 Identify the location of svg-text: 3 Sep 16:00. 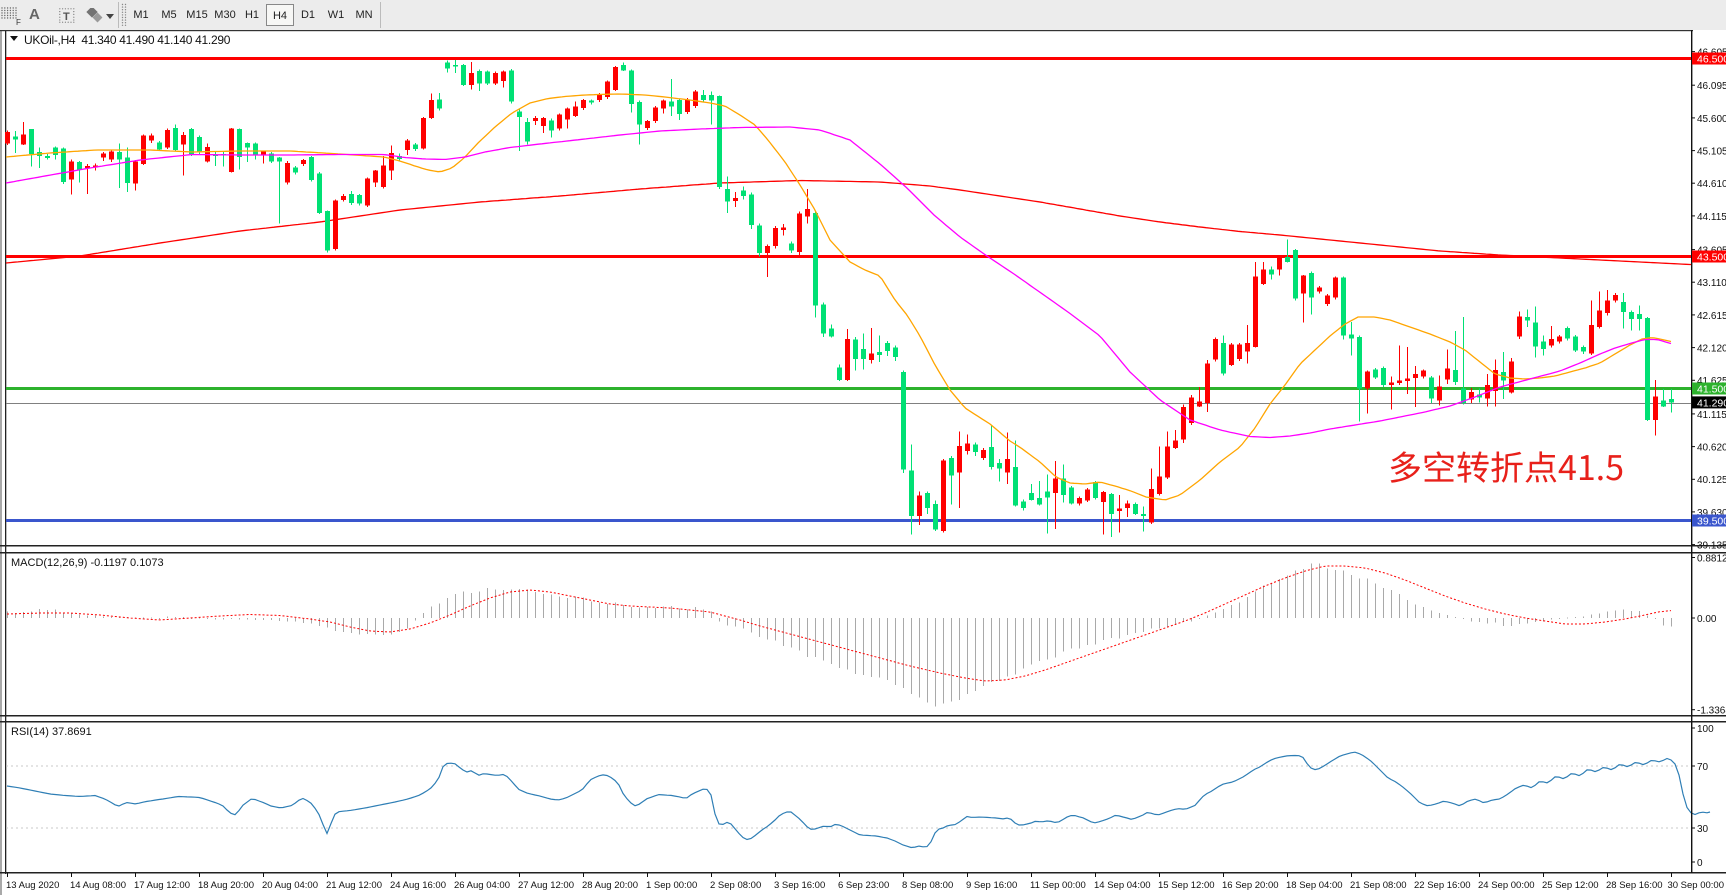
(799, 885).